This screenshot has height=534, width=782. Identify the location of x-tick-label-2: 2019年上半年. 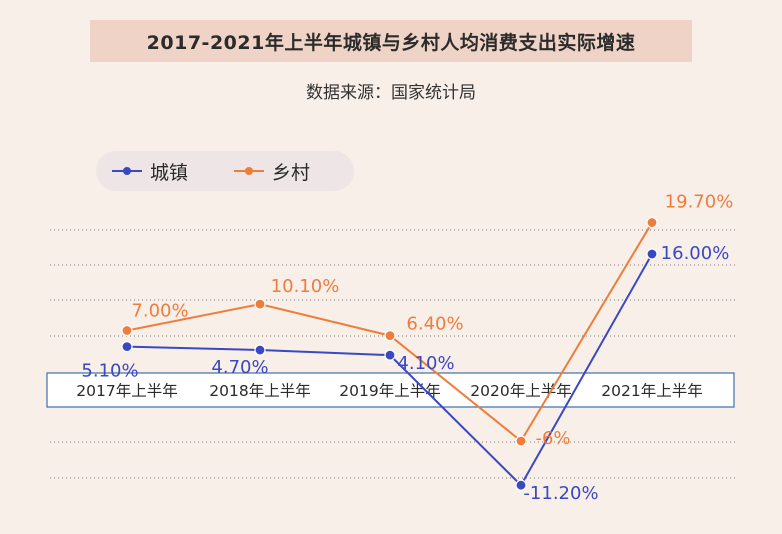
(389, 391).